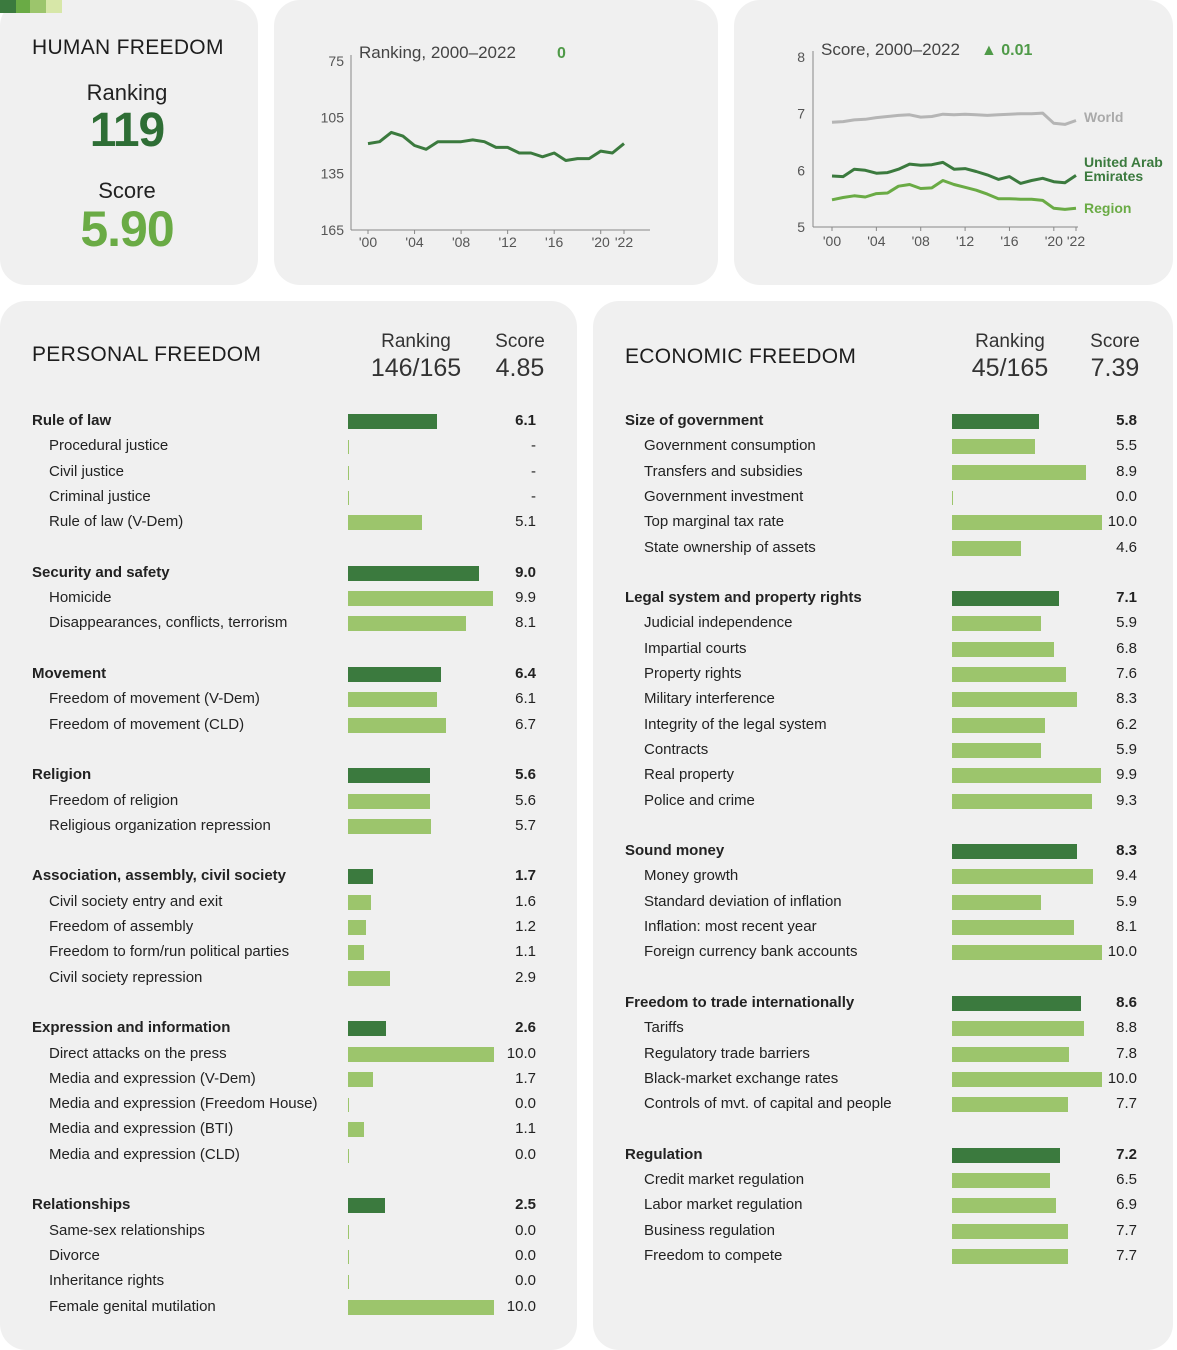  What do you see at coordinates (554, 242) in the screenshot?
I see `x-tick-label: '16` at bounding box center [554, 242].